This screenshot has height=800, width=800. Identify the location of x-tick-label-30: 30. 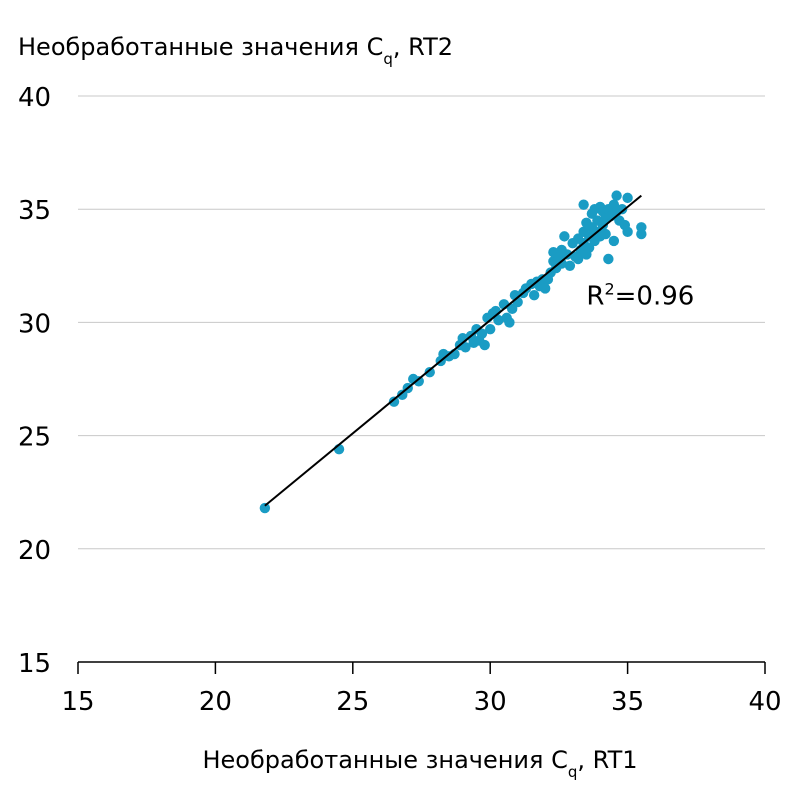
(490, 702).